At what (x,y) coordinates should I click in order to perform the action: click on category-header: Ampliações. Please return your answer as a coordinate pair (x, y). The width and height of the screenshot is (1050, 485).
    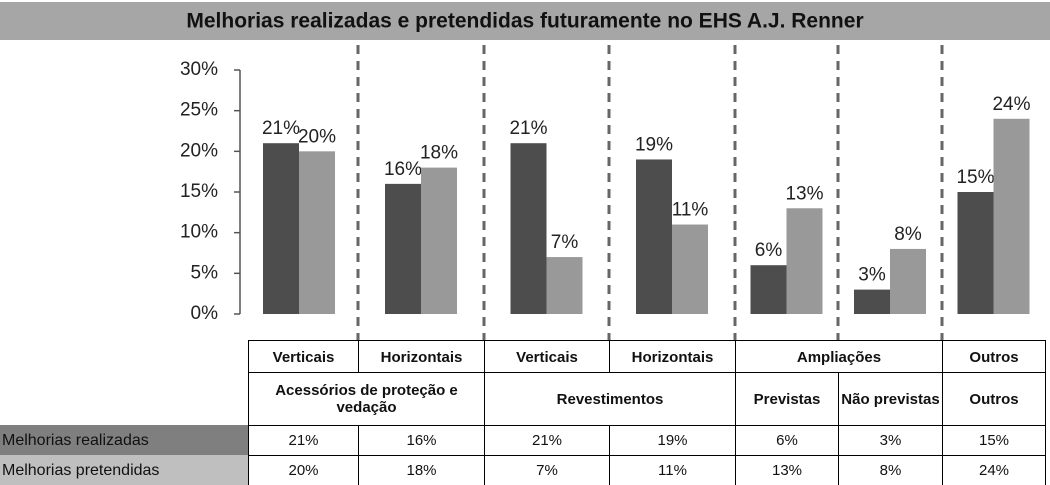
    Looking at the image, I should click on (839, 357).